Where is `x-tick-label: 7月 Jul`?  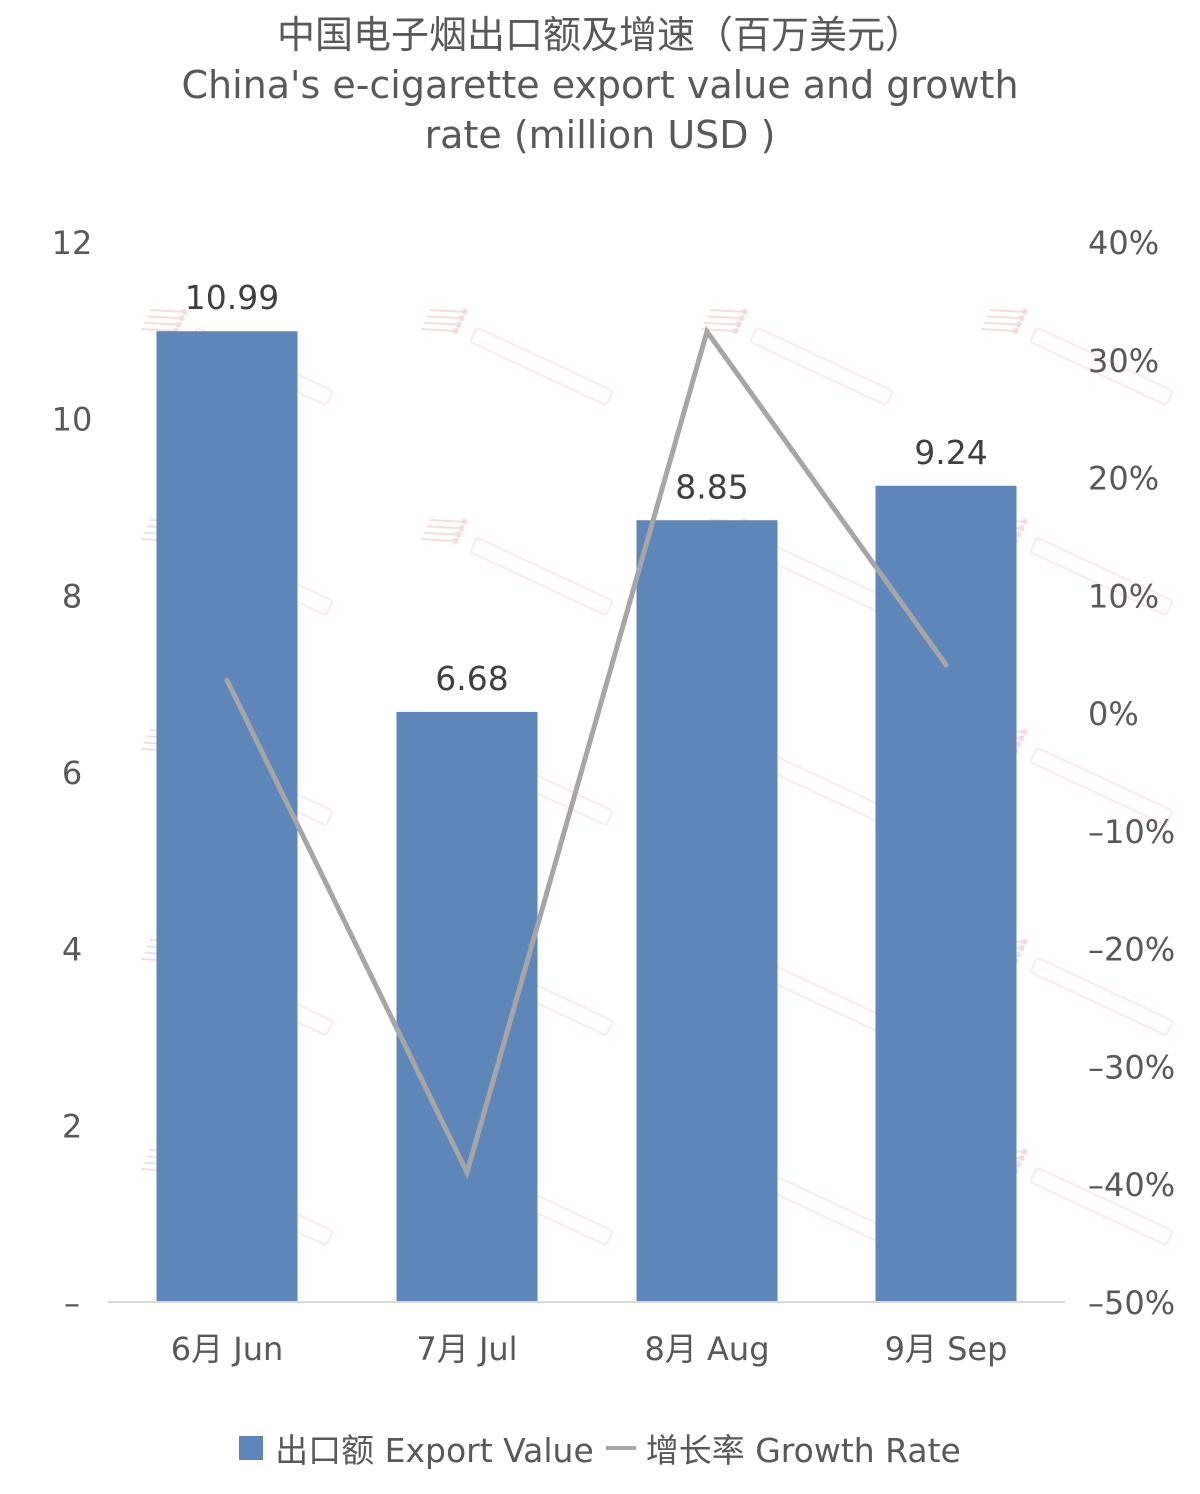 x-tick-label: 7月 Jul is located at coordinates (466, 1349).